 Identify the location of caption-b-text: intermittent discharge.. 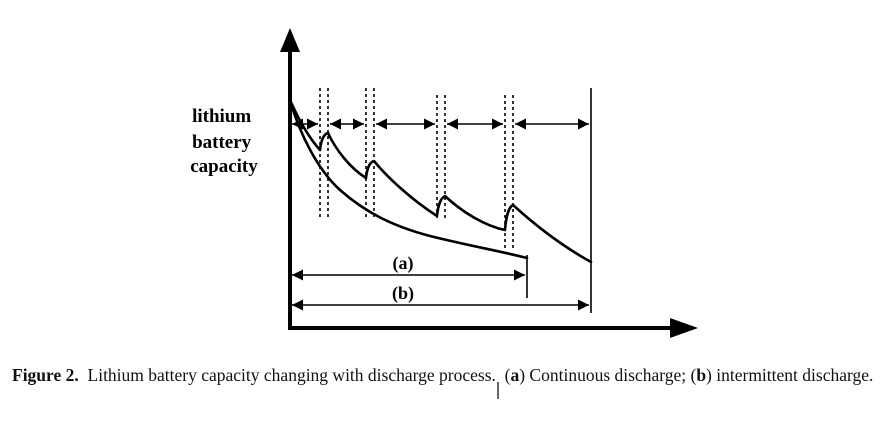
(795, 375).